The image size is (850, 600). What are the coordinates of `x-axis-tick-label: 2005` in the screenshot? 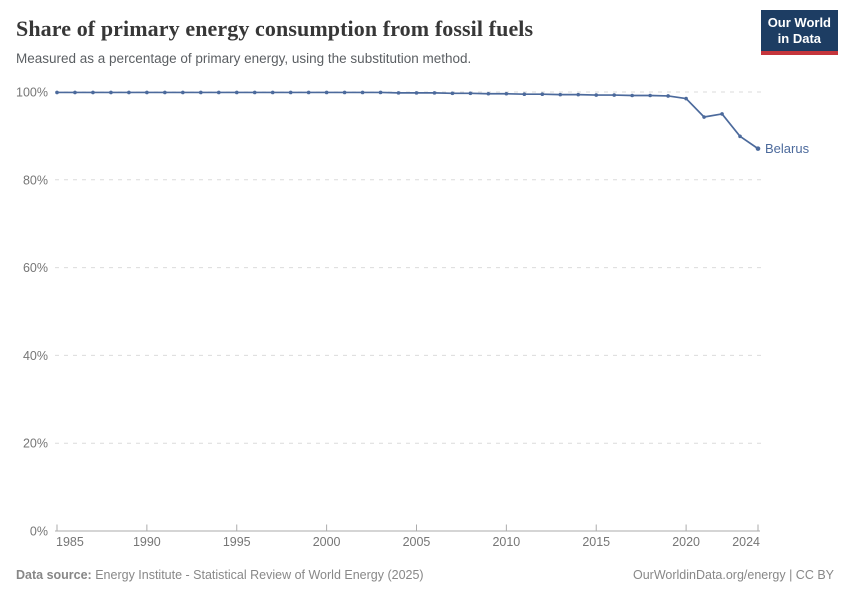 It's located at (417, 542).